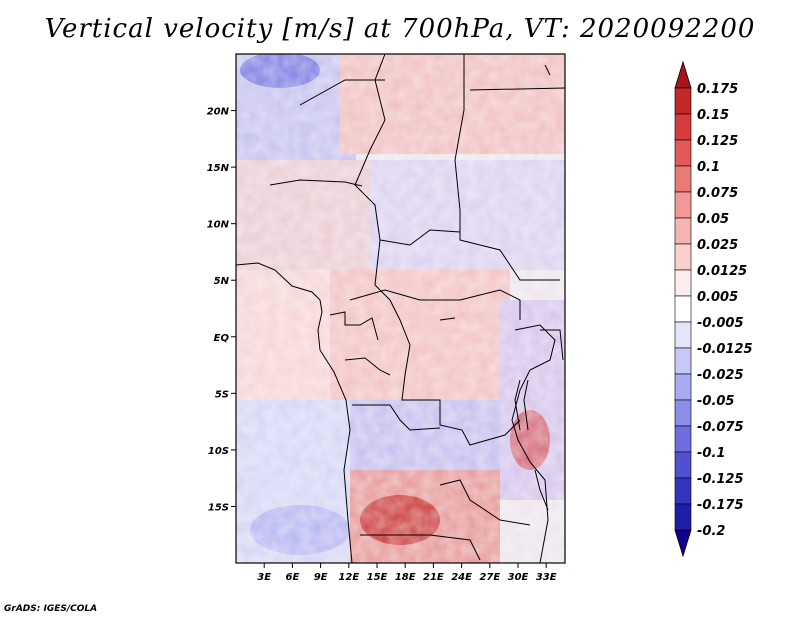 The height and width of the screenshot is (618, 800). I want to click on colorbar-label: -0.1, so click(711, 453).